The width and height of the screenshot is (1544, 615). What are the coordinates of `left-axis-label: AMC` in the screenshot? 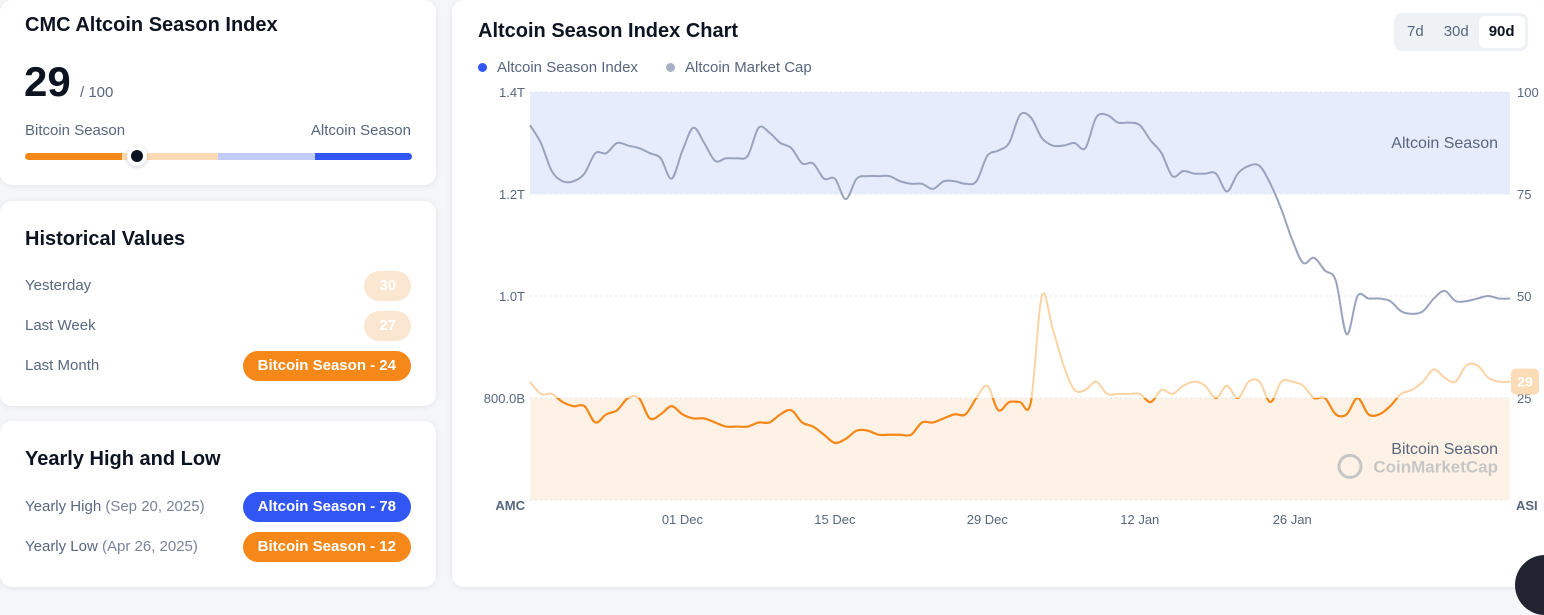 It's located at (510, 505).